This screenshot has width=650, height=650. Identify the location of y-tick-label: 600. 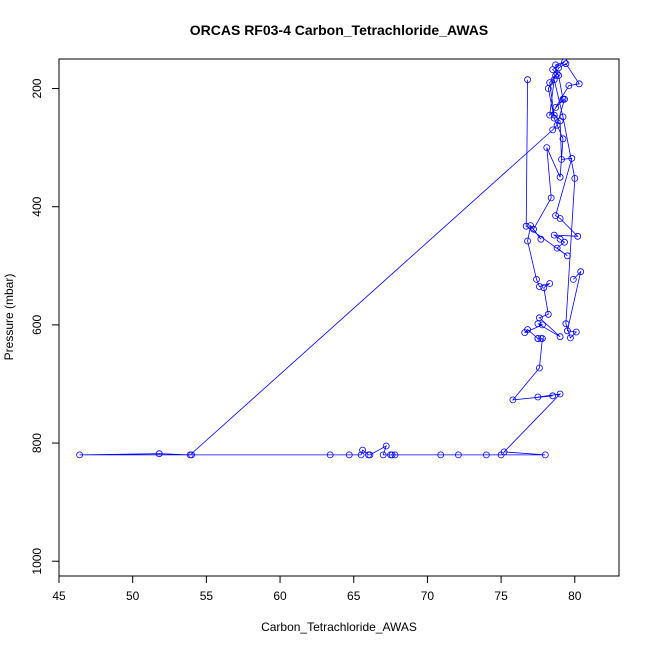
(37, 325).